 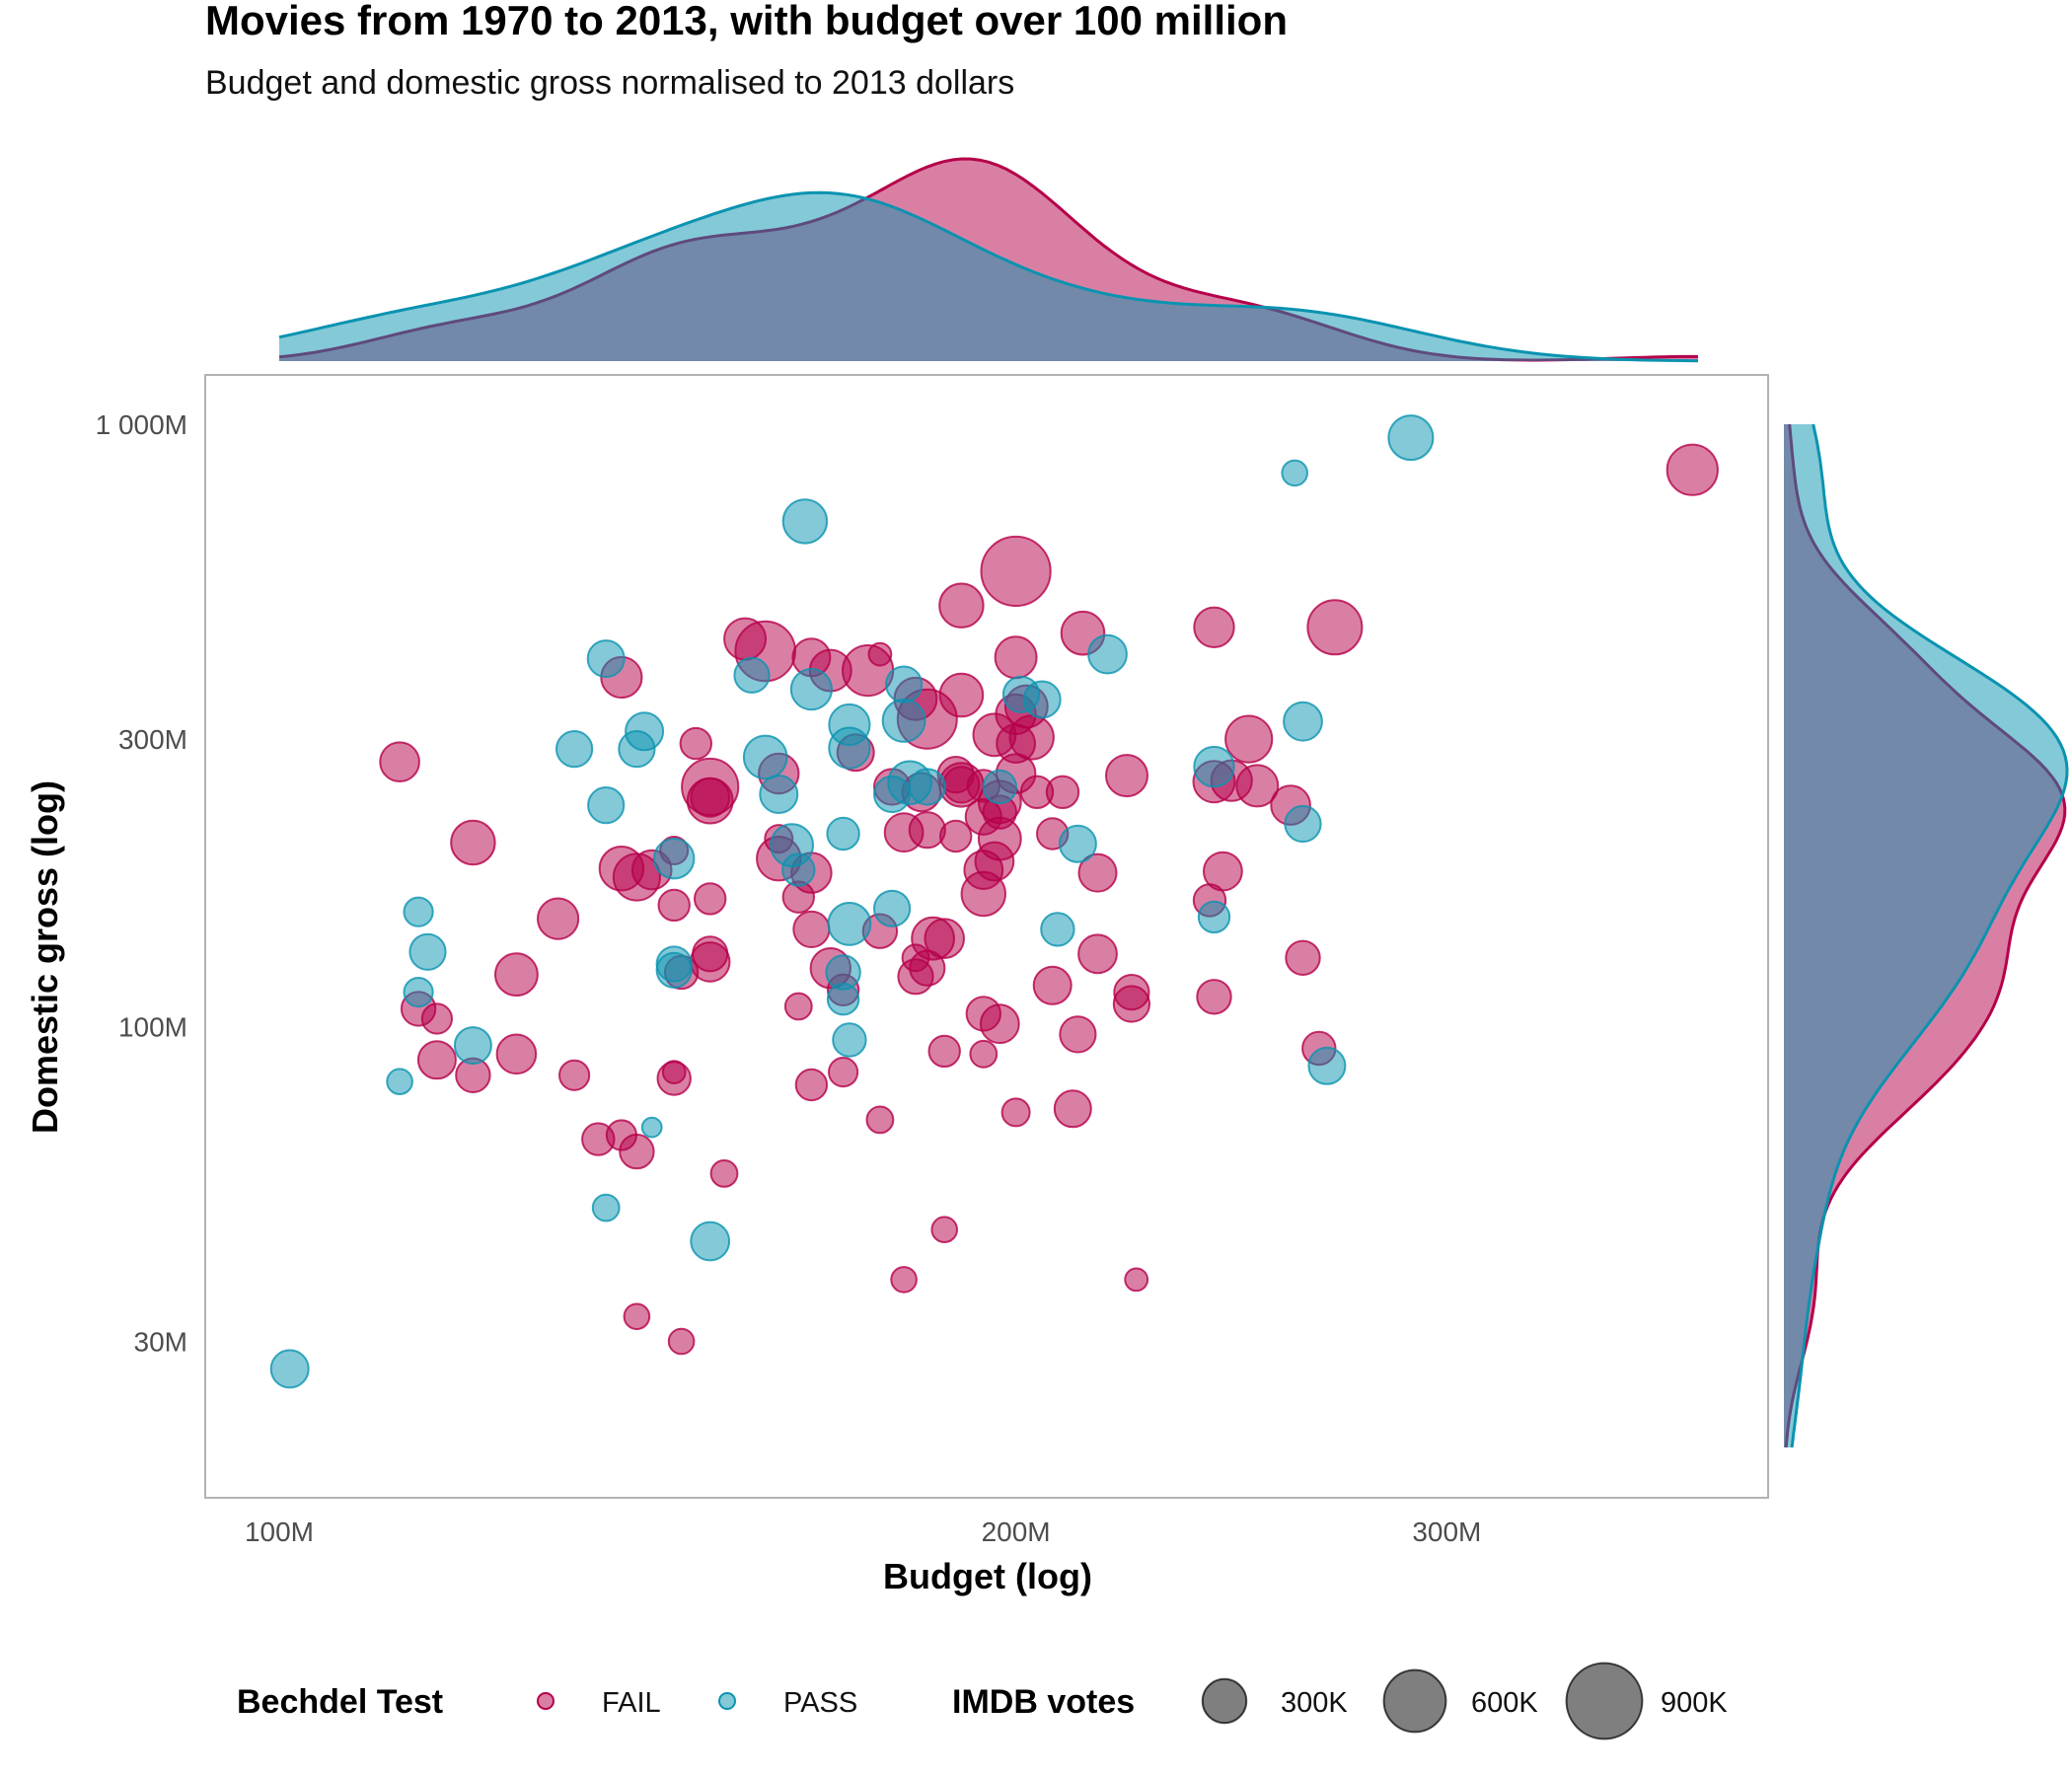 What do you see at coordinates (820, 1703) in the screenshot?
I see `legend-pass-label: PASS` at bounding box center [820, 1703].